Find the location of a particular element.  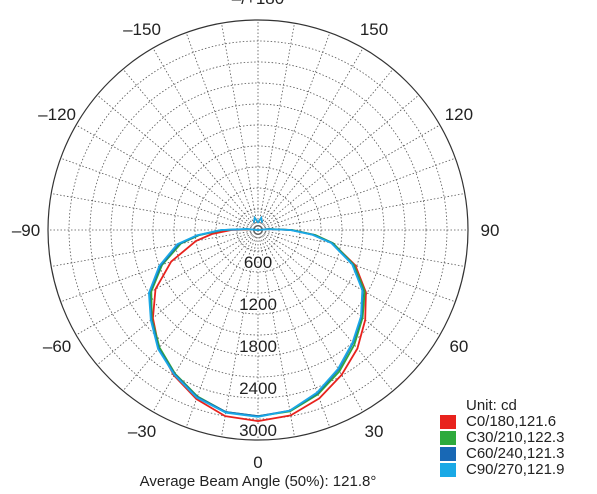

angle-label: 150 is located at coordinates (374, 29).